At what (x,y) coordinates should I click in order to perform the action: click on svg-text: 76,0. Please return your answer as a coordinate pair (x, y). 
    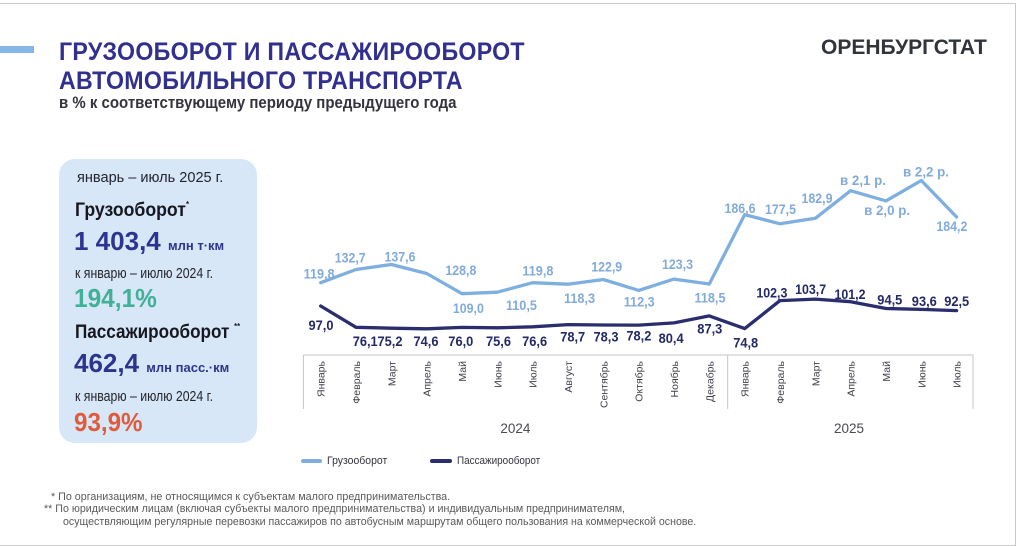
    Looking at the image, I should click on (460, 341).